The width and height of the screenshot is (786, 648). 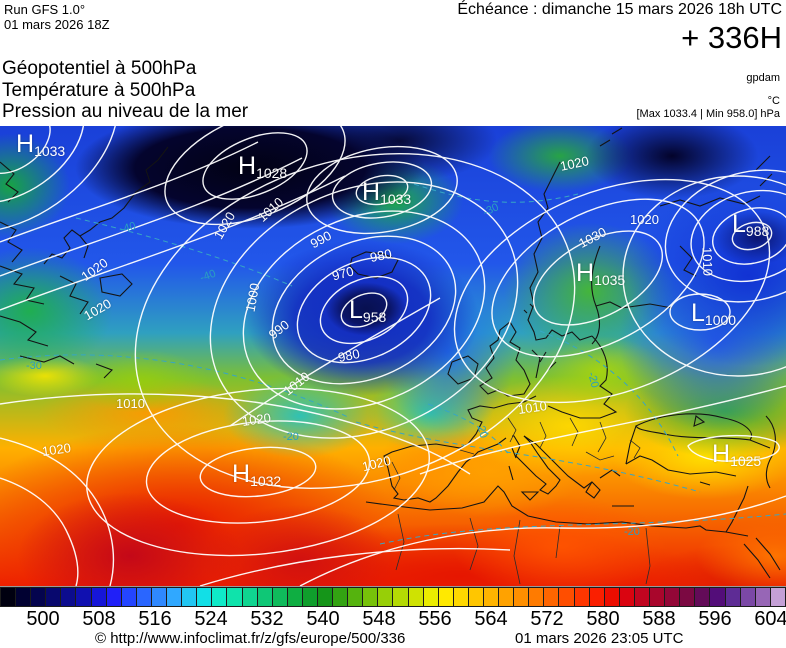 What do you see at coordinates (521, 501) in the screenshot?
I see `country-borders` at bounding box center [521, 501].